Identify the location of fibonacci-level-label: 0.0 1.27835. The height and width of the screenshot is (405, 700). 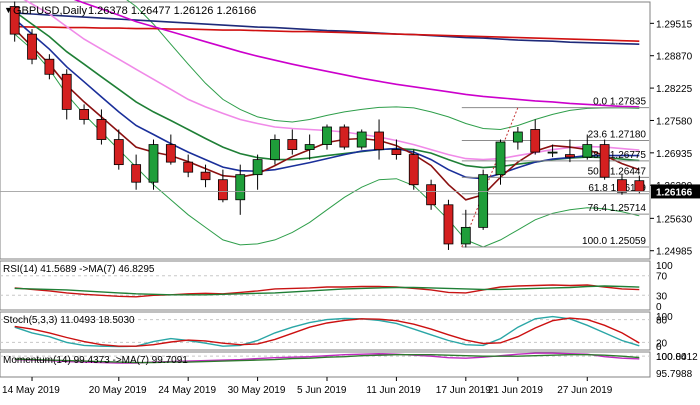
(619, 102).